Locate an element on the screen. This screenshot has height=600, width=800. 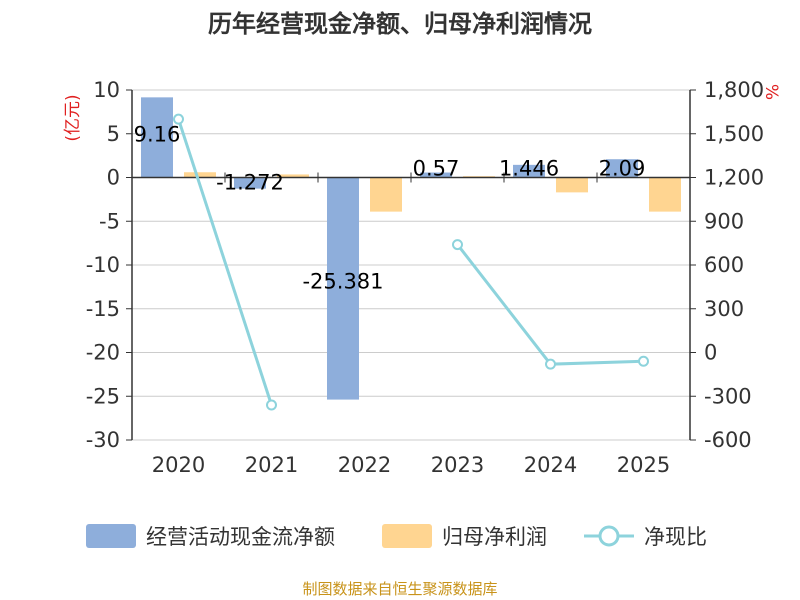
data-label-cash-flow-2024: 1.446 is located at coordinates (529, 169).